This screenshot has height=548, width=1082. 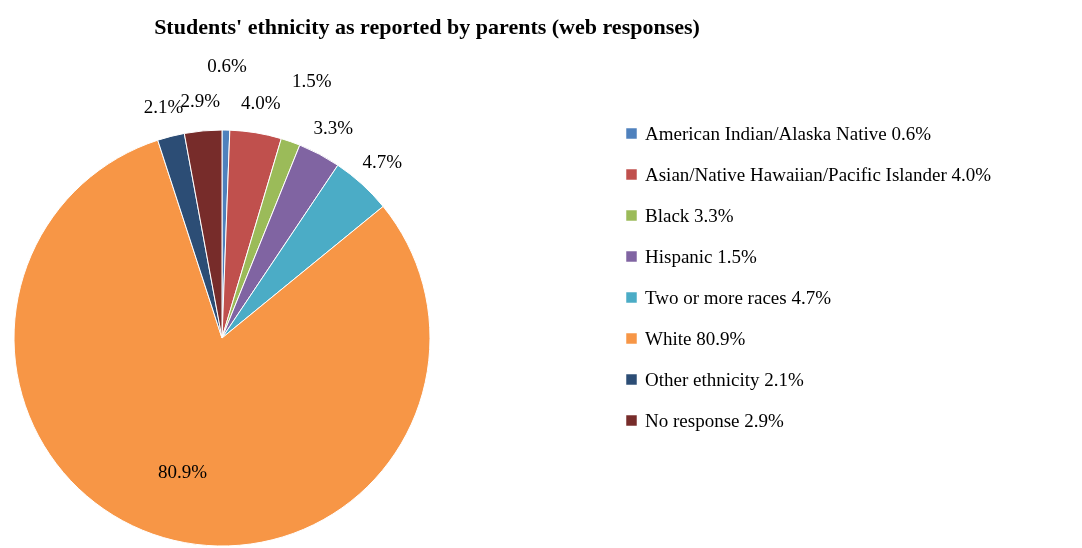 I want to click on legend-label: White 80.9%, so click(x=695, y=338).